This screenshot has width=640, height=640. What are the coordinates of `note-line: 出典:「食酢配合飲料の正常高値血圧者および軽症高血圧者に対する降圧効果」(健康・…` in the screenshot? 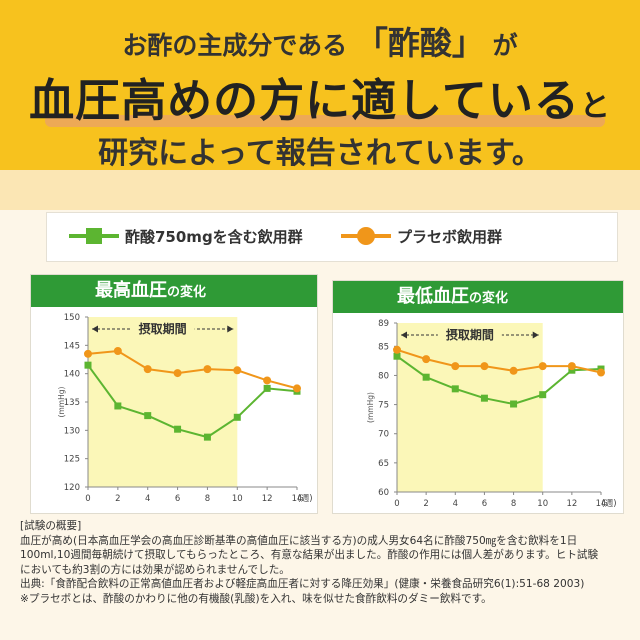 It's located at (302, 584).